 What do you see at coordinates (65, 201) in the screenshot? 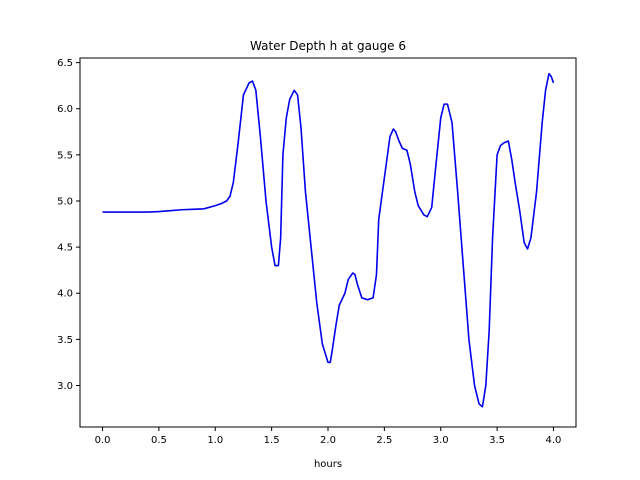
I see `y-tick-label: 5.0` at bounding box center [65, 201].